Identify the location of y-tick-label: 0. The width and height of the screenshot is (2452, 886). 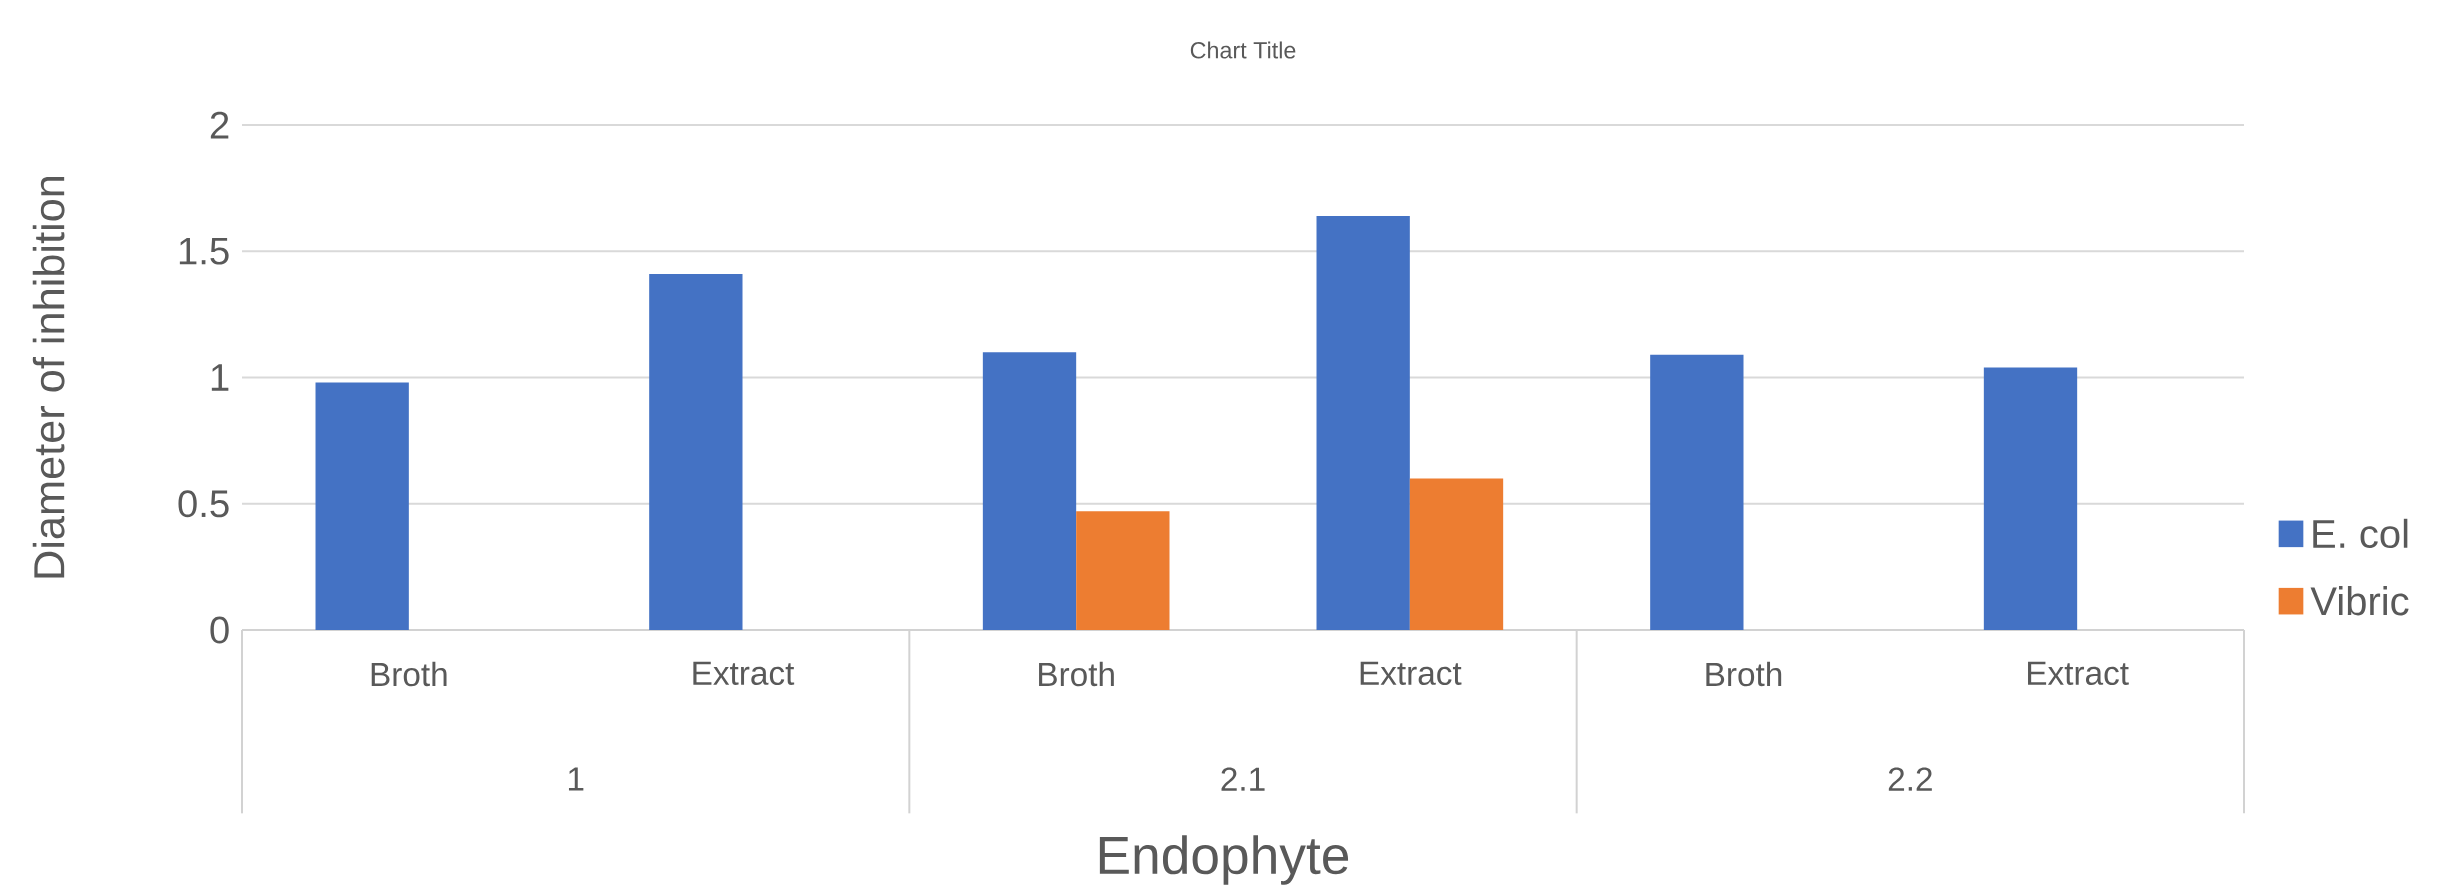
(219, 630).